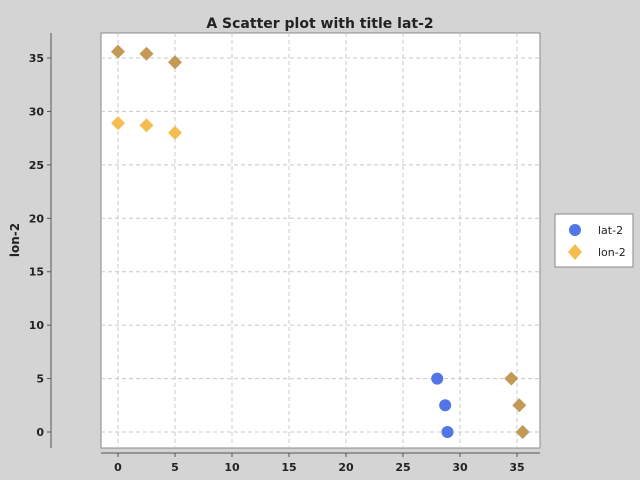 The height and width of the screenshot is (480, 640). I want to click on y-tick-label: 20, so click(37, 218).